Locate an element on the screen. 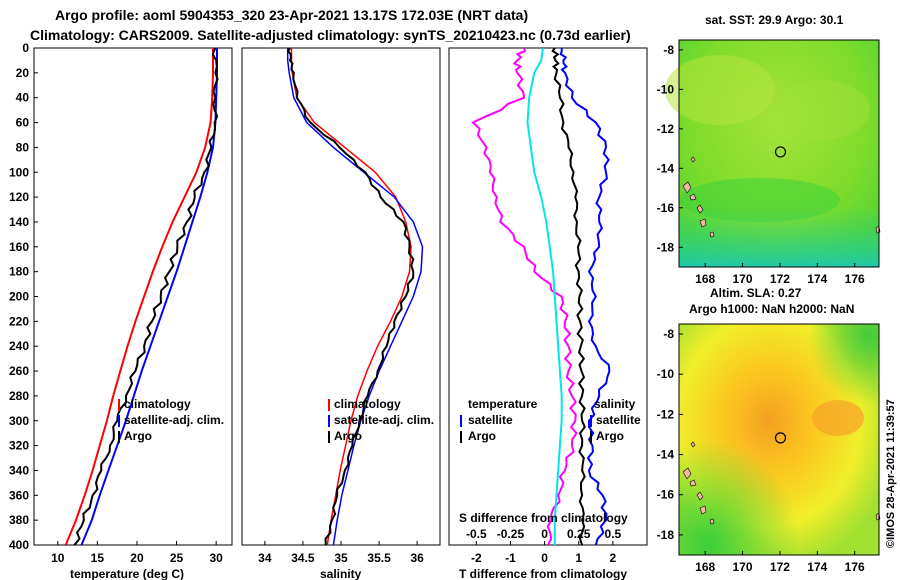  sla-islands is located at coordinates (781, 483).